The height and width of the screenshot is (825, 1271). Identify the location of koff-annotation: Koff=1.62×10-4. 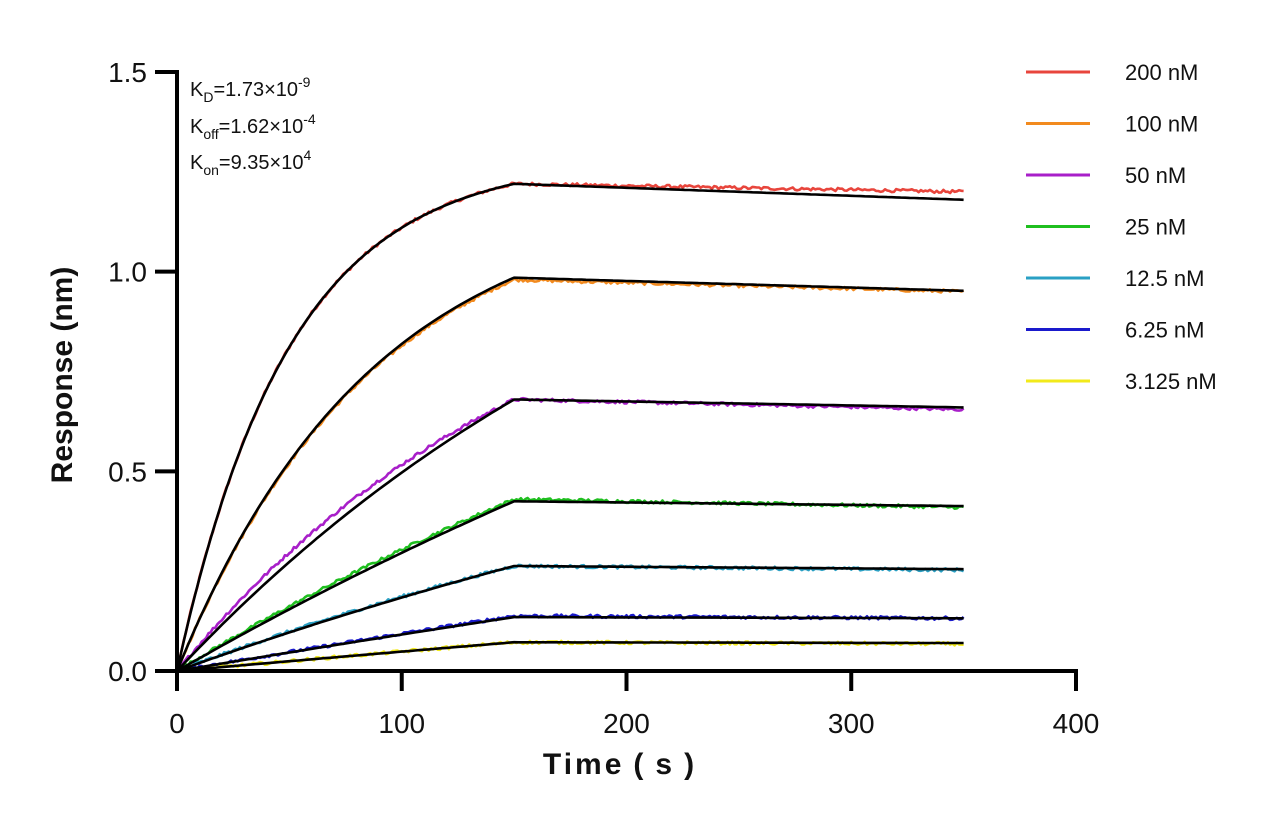
(253, 126).